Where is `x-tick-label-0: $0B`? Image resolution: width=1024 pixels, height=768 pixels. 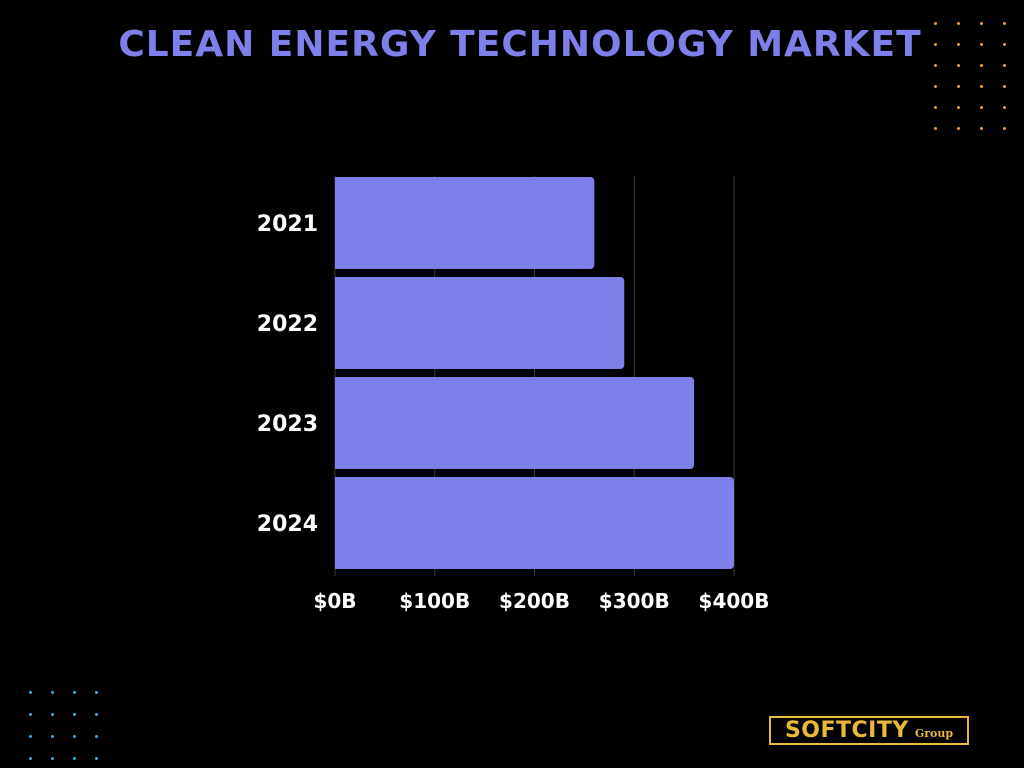 x-tick-label-0: $0B is located at coordinates (334, 601).